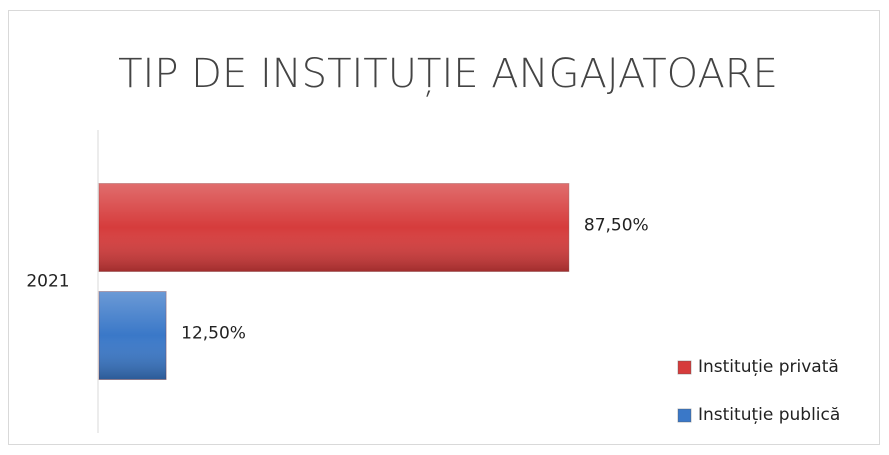 The width and height of the screenshot is (889, 455). What do you see at coordinates (448, 74) in the screenshot?
I see `chart-title: TIP DE INSTITUȚIE ANGAJATOARE` at bounding box center [448, 74].